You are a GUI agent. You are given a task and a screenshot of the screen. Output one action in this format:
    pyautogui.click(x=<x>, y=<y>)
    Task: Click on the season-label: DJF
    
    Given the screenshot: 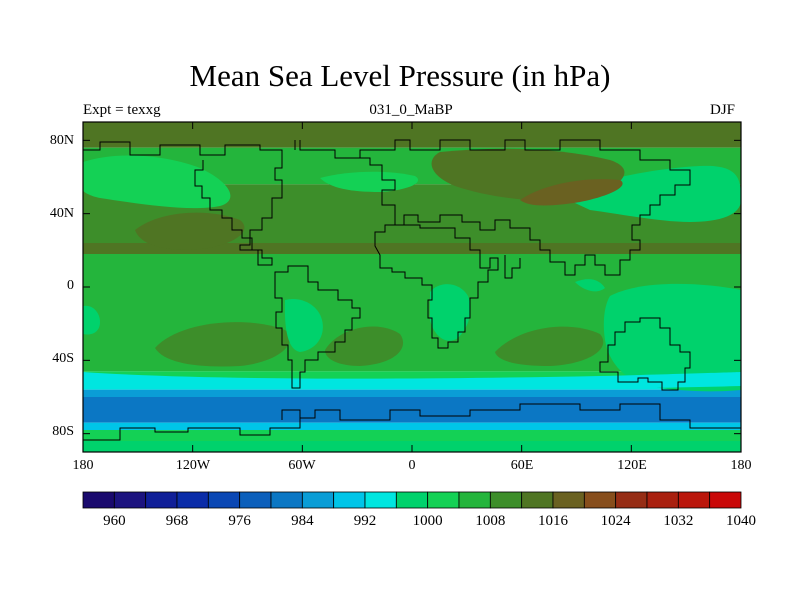 What is the action you would take?
    pyautogui.click(x=723, y=110)
    